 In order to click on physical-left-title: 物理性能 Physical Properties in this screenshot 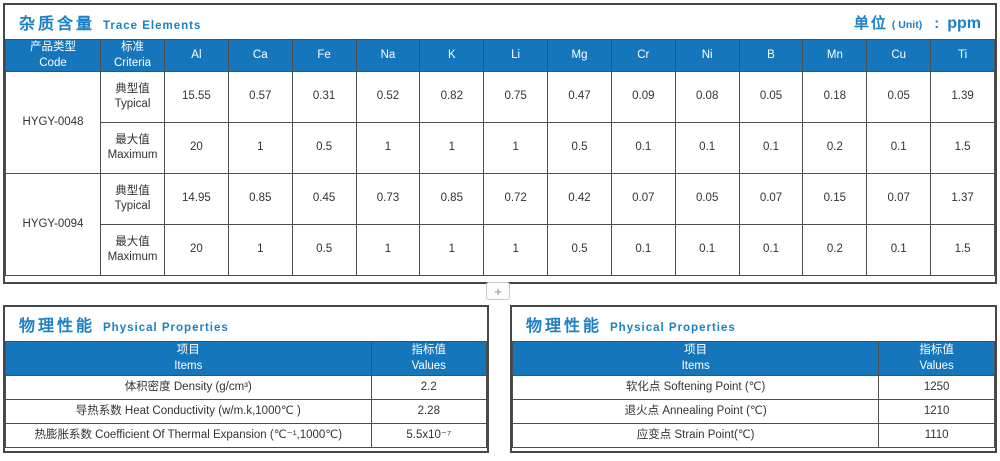, I will do `click(124, 324)`.